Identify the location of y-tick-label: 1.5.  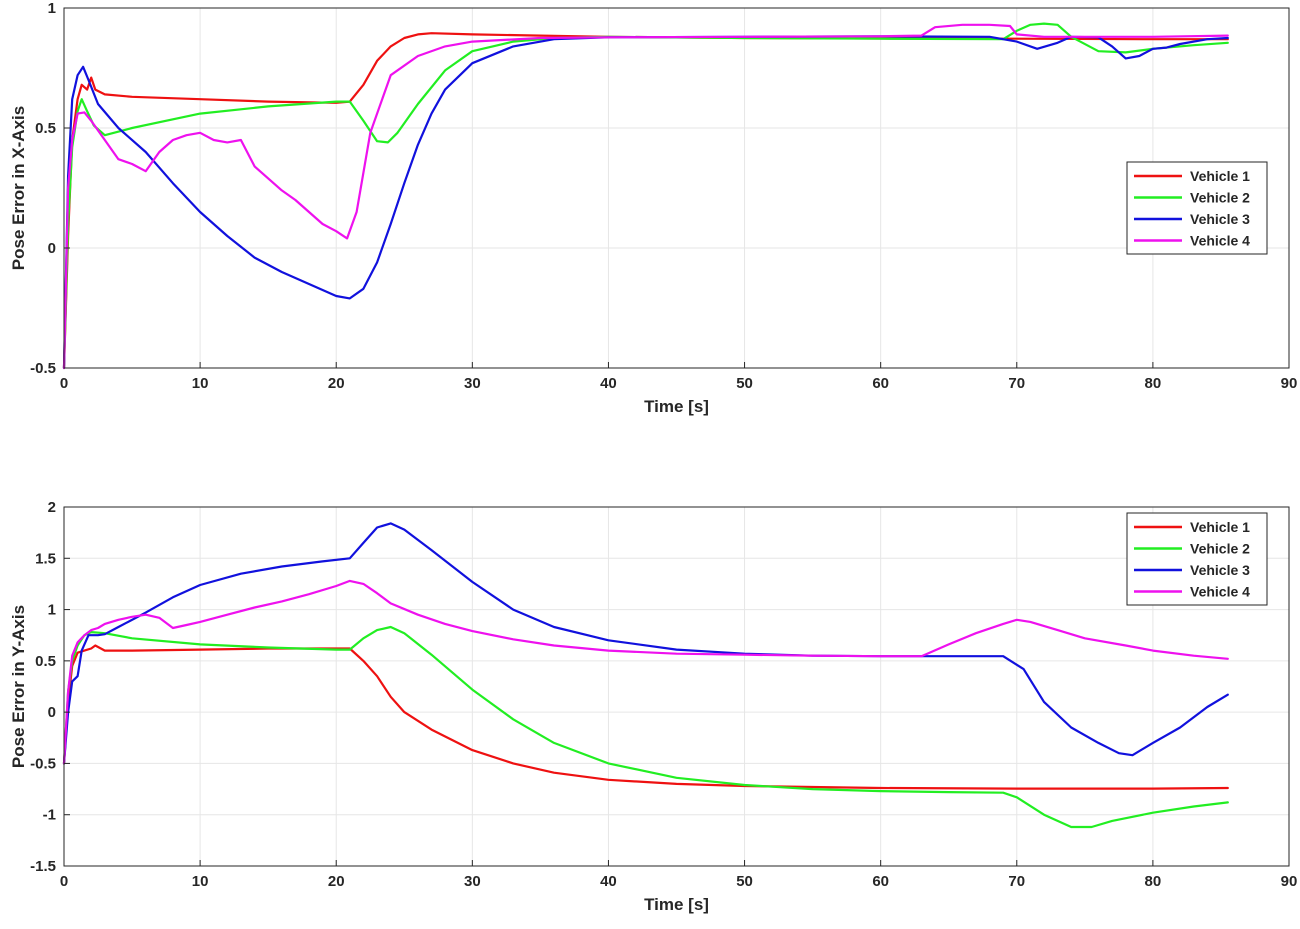
(45, 558).